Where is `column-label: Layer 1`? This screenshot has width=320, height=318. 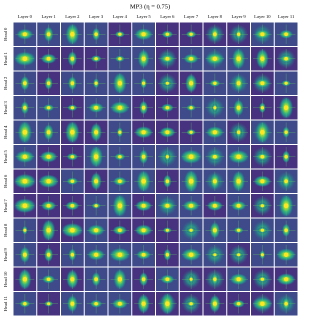
column-label: Layer 1 is located at coordinates (49, 16).